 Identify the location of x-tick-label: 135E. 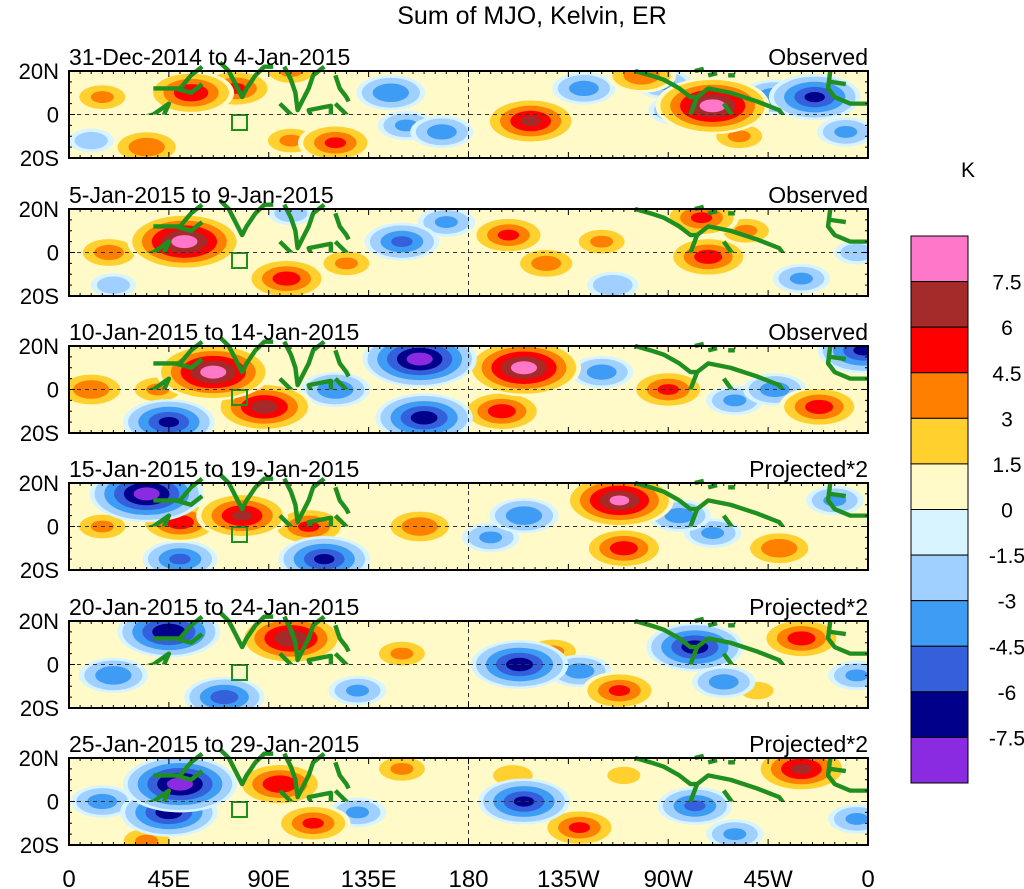
(369, 877).